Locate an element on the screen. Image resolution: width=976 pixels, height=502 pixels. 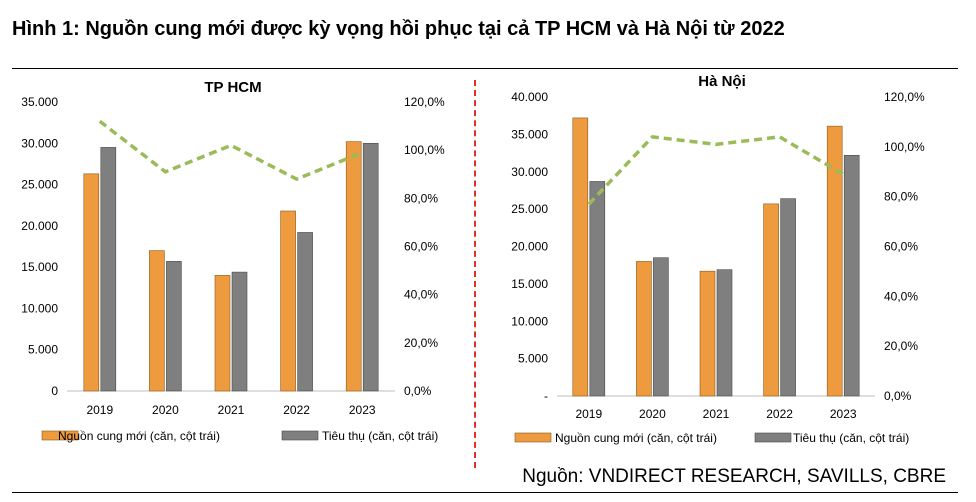
hcm-right-tick-label: 40,0% is located at coordinates (421, 295).